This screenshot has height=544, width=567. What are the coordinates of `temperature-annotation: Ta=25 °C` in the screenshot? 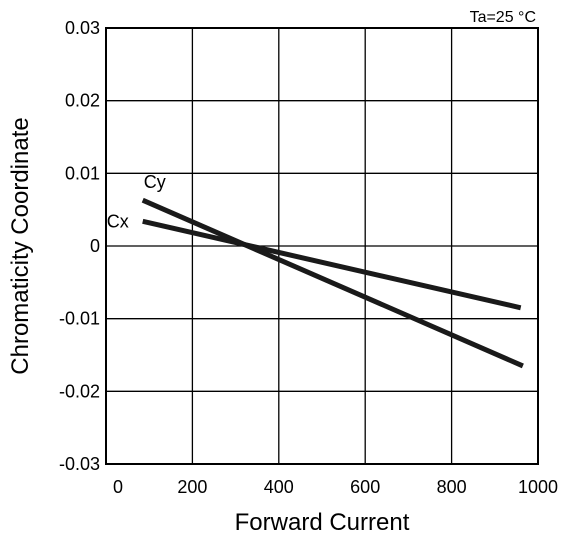 It's located at (503, 17).